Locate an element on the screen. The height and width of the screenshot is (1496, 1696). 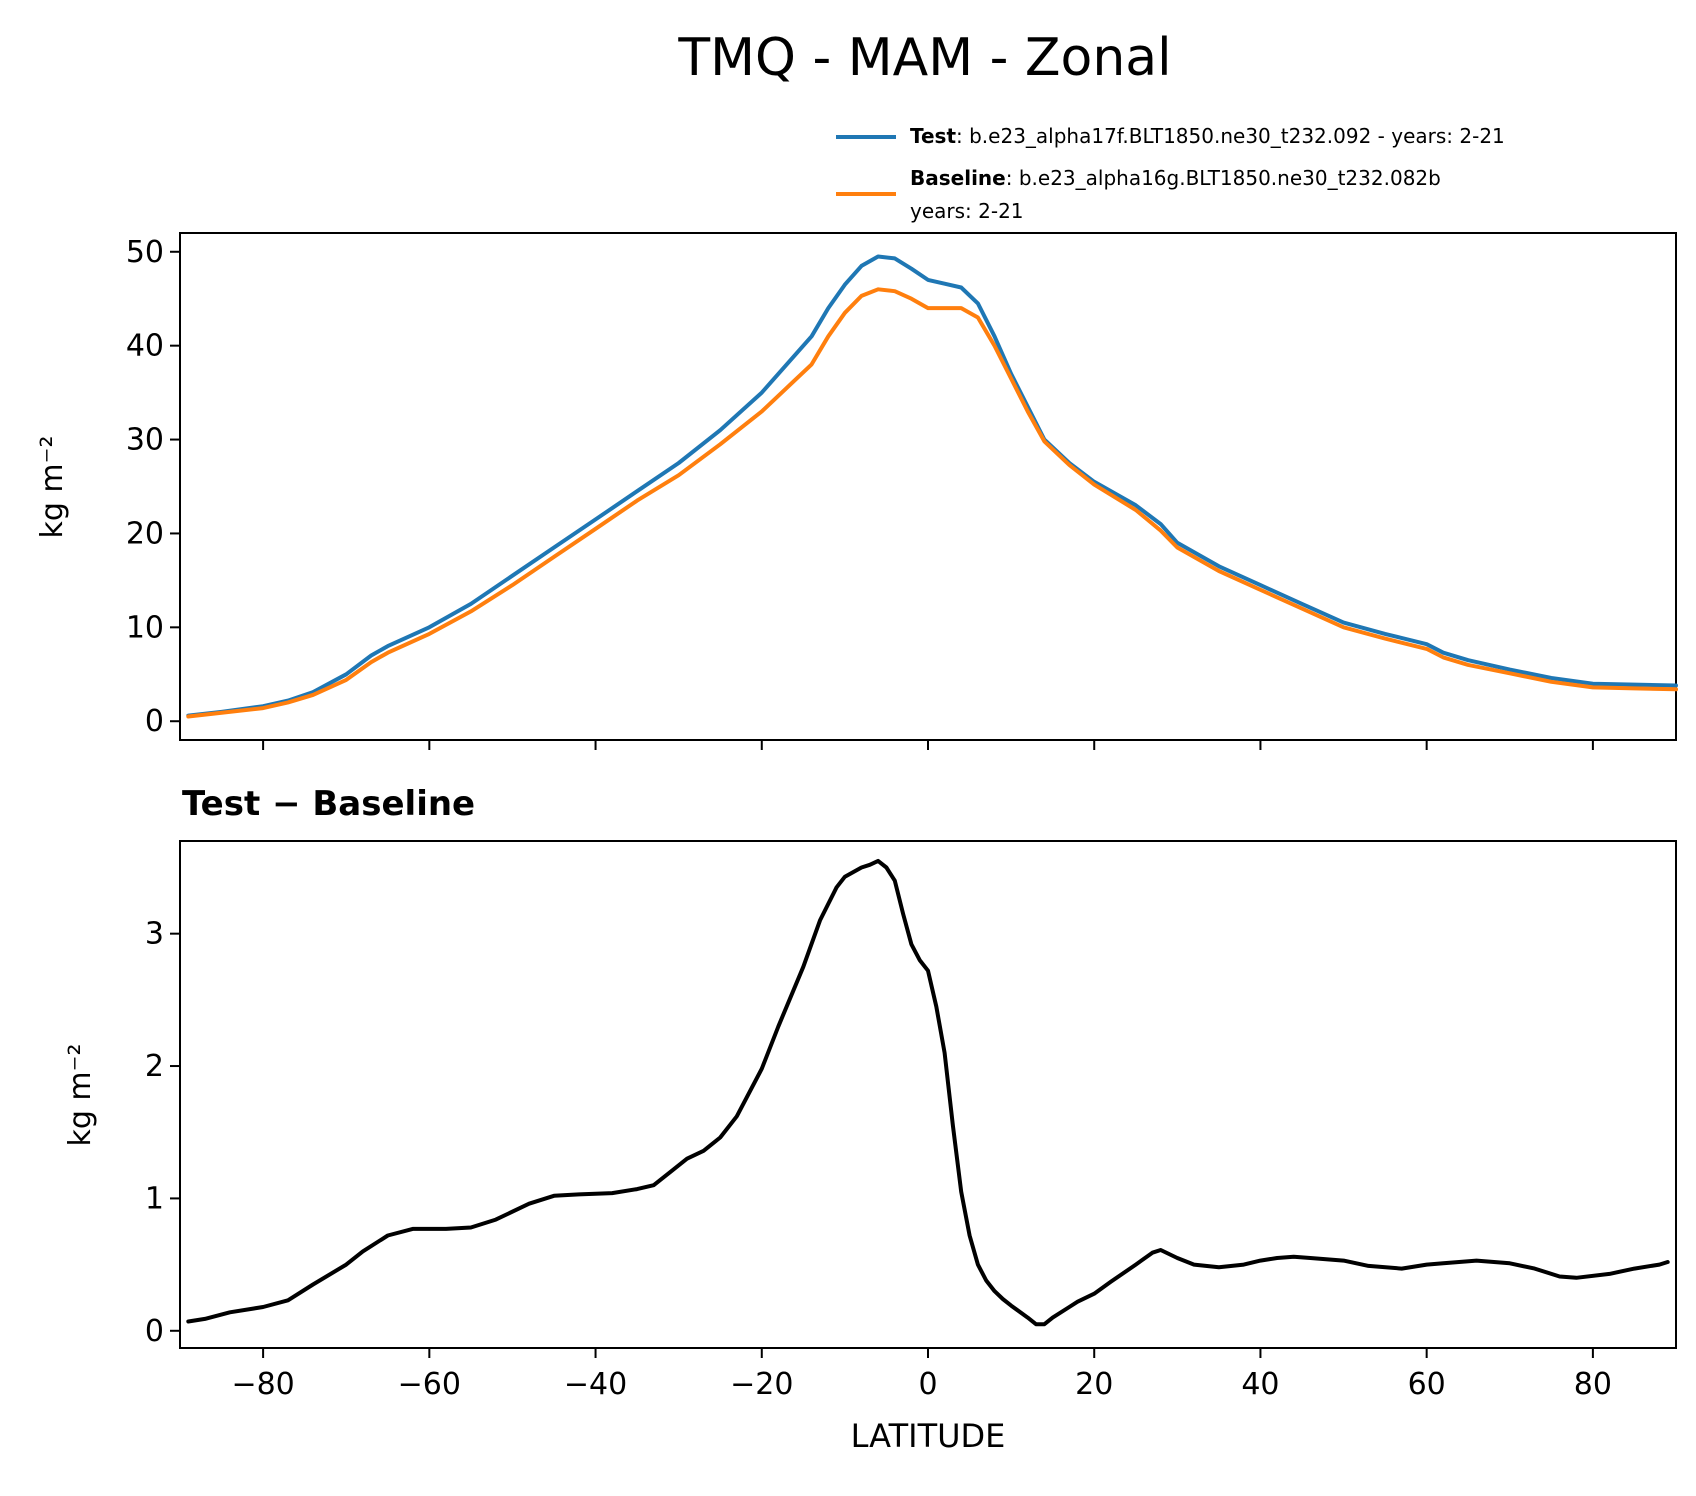
legend-label-baseline-bold: Baseline is located at coordinates (958, 178).